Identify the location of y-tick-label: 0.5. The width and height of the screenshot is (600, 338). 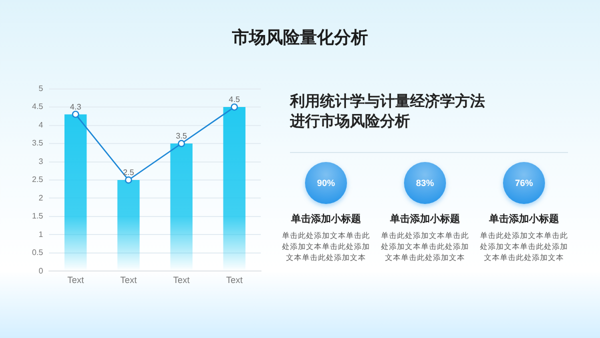
(38, 253).